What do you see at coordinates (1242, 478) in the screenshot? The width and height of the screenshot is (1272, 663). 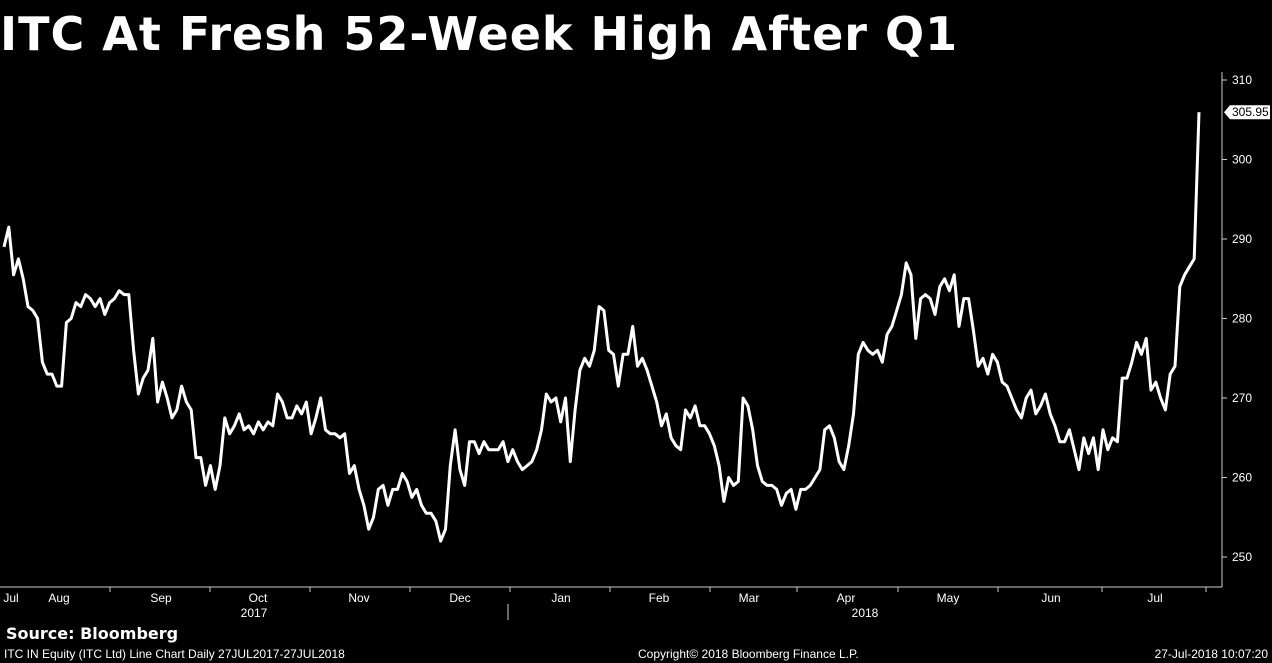 I see `y-tick-label: 260` at bounding box center [1242, 478].